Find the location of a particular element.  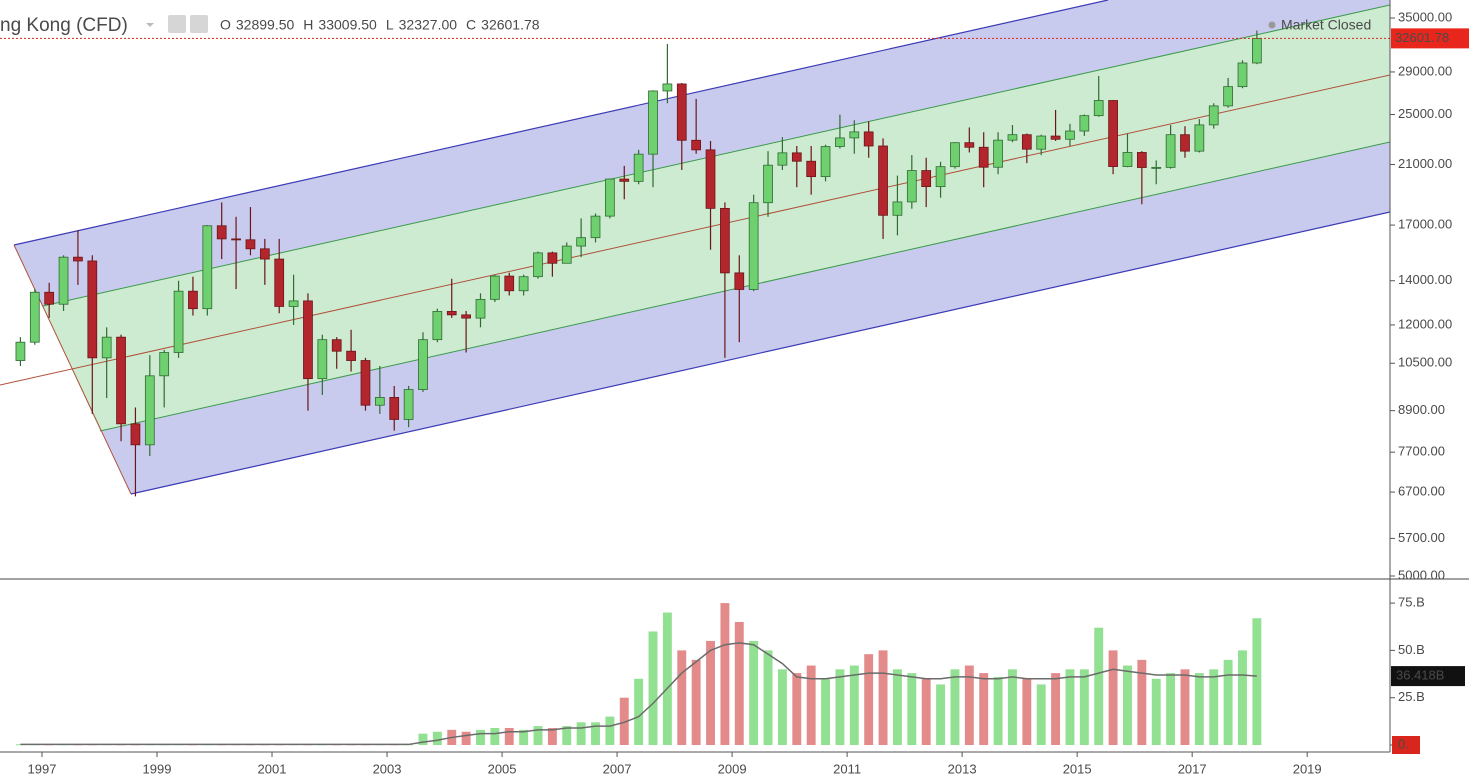

dropdown-icon is located at coordinates (150, 25).